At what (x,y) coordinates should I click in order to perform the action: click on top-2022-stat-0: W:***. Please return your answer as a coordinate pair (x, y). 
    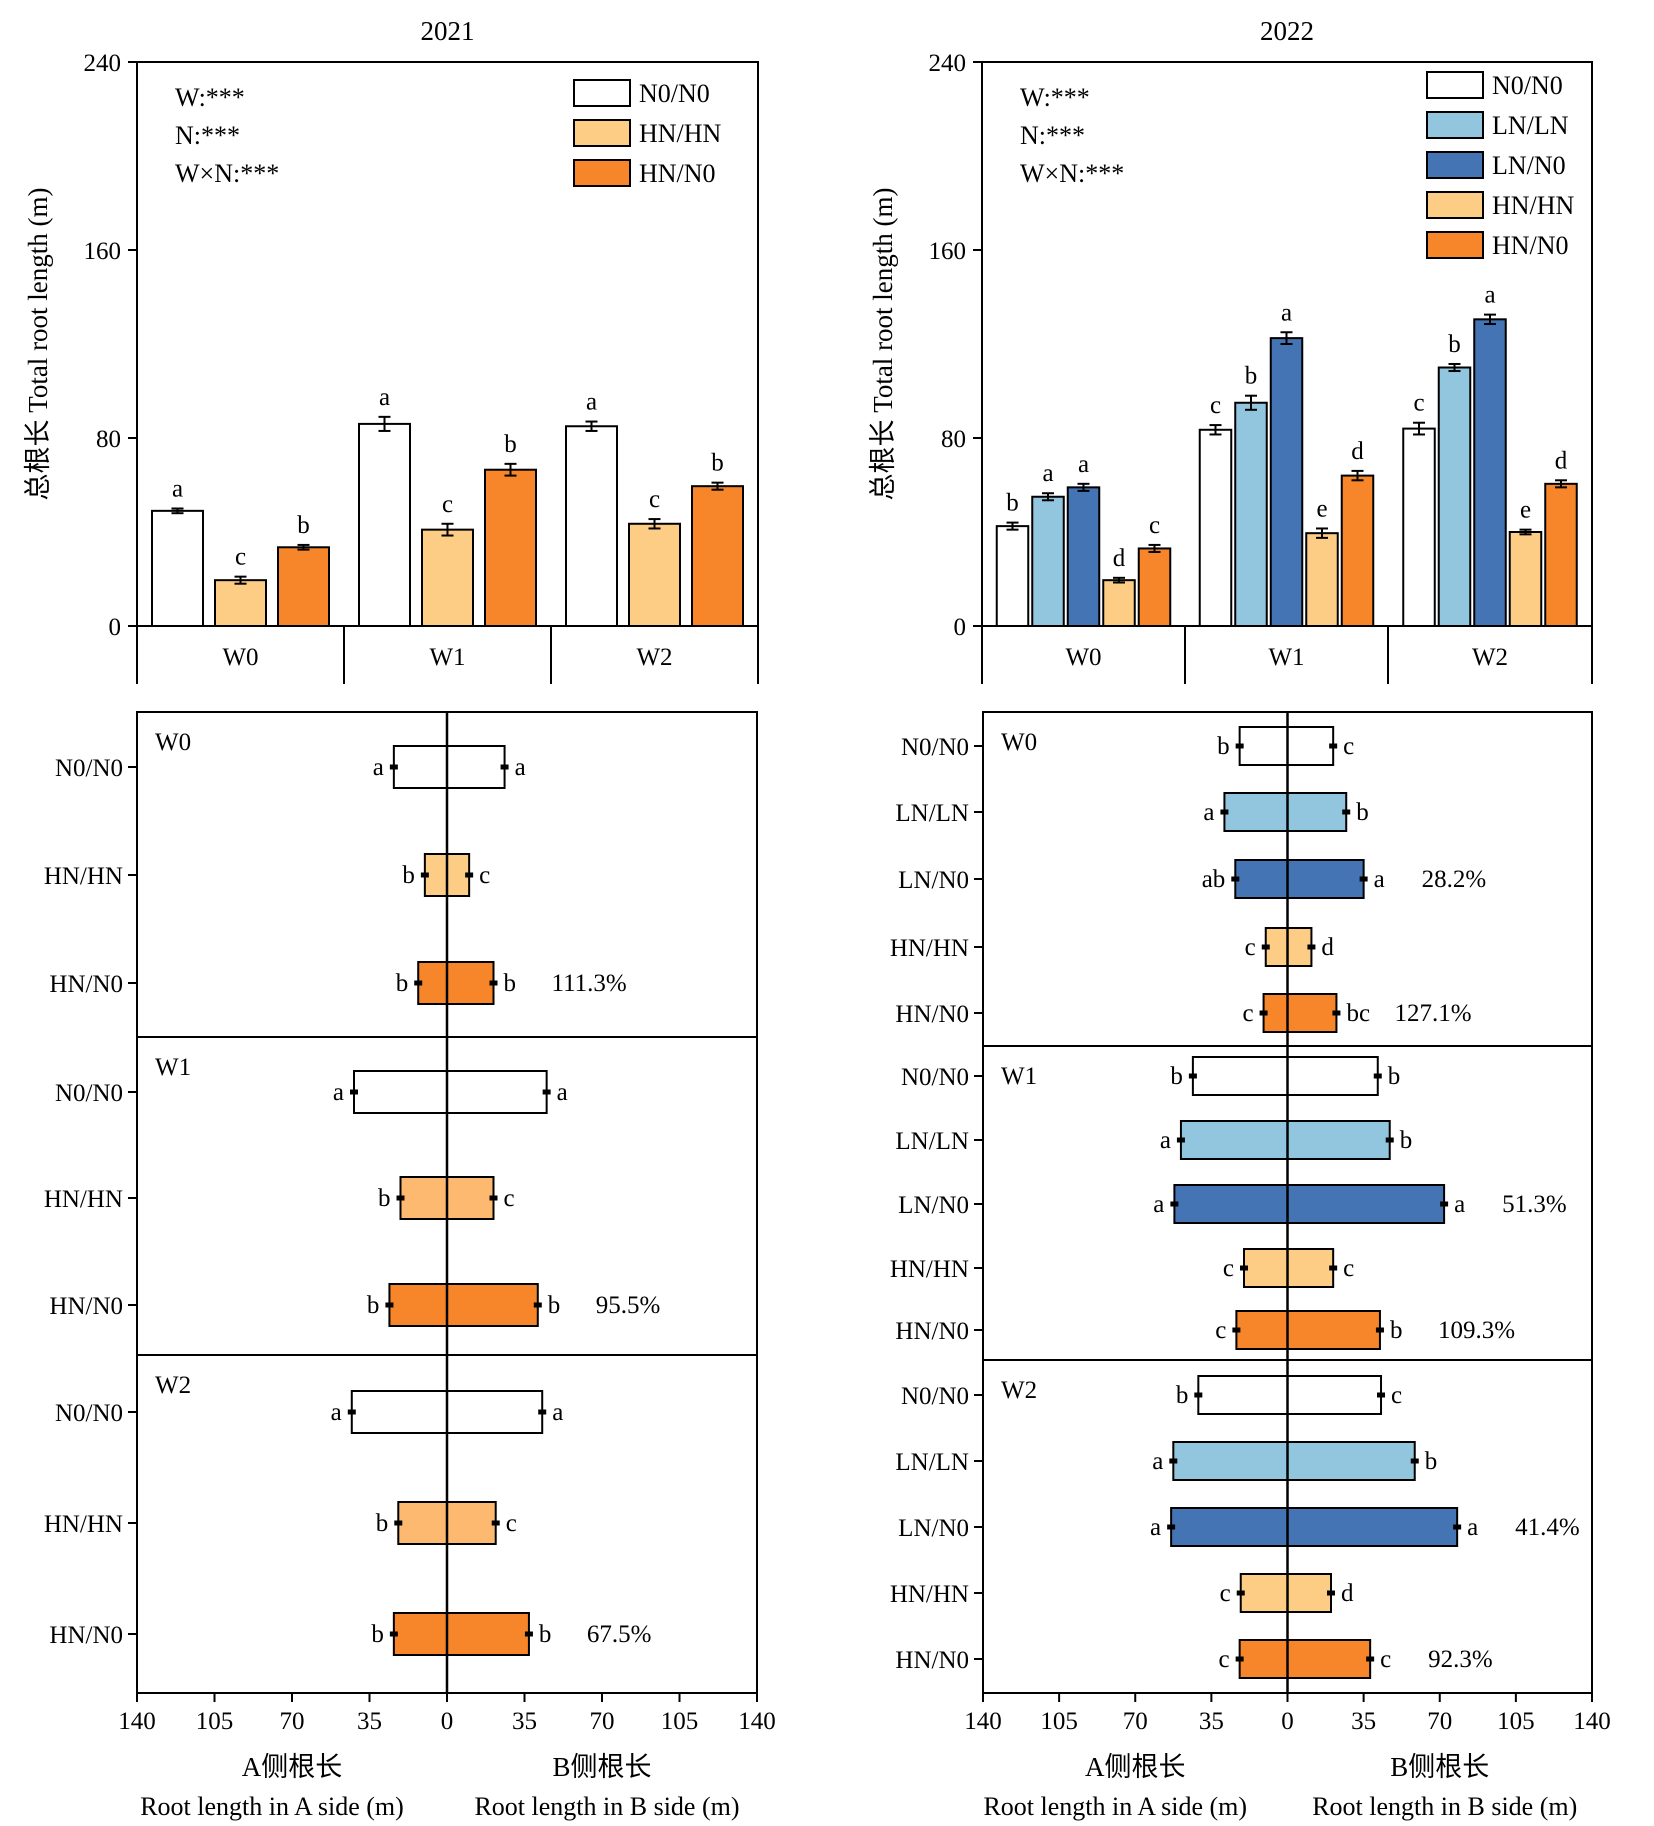
    Looking at the image, I should click on (1055, 97).